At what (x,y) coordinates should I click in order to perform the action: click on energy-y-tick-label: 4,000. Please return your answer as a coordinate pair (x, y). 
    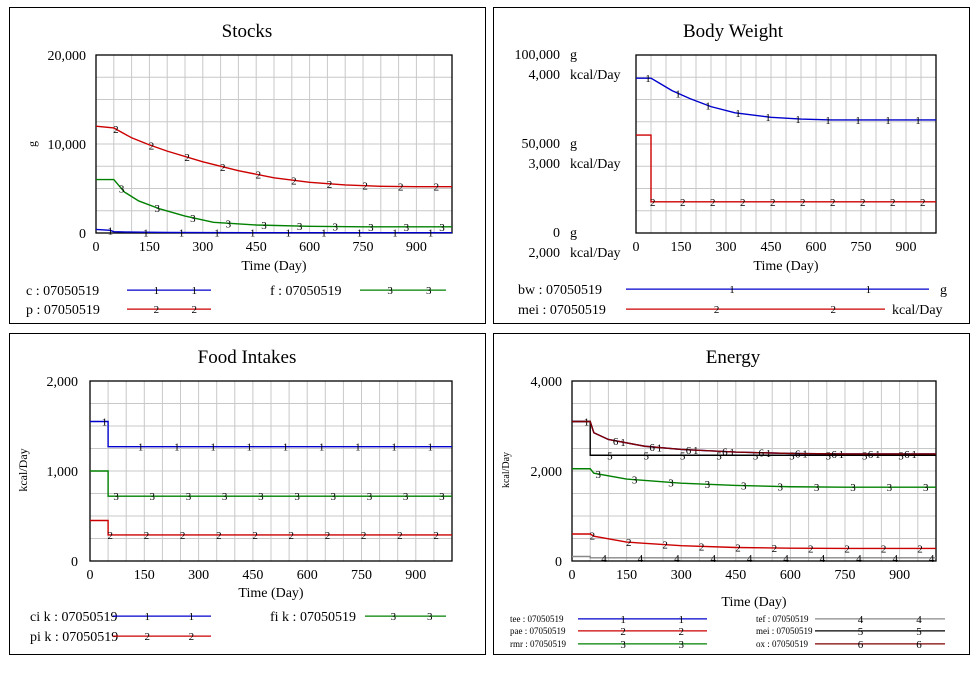
    Looking at the image, I should click on (547, 382).